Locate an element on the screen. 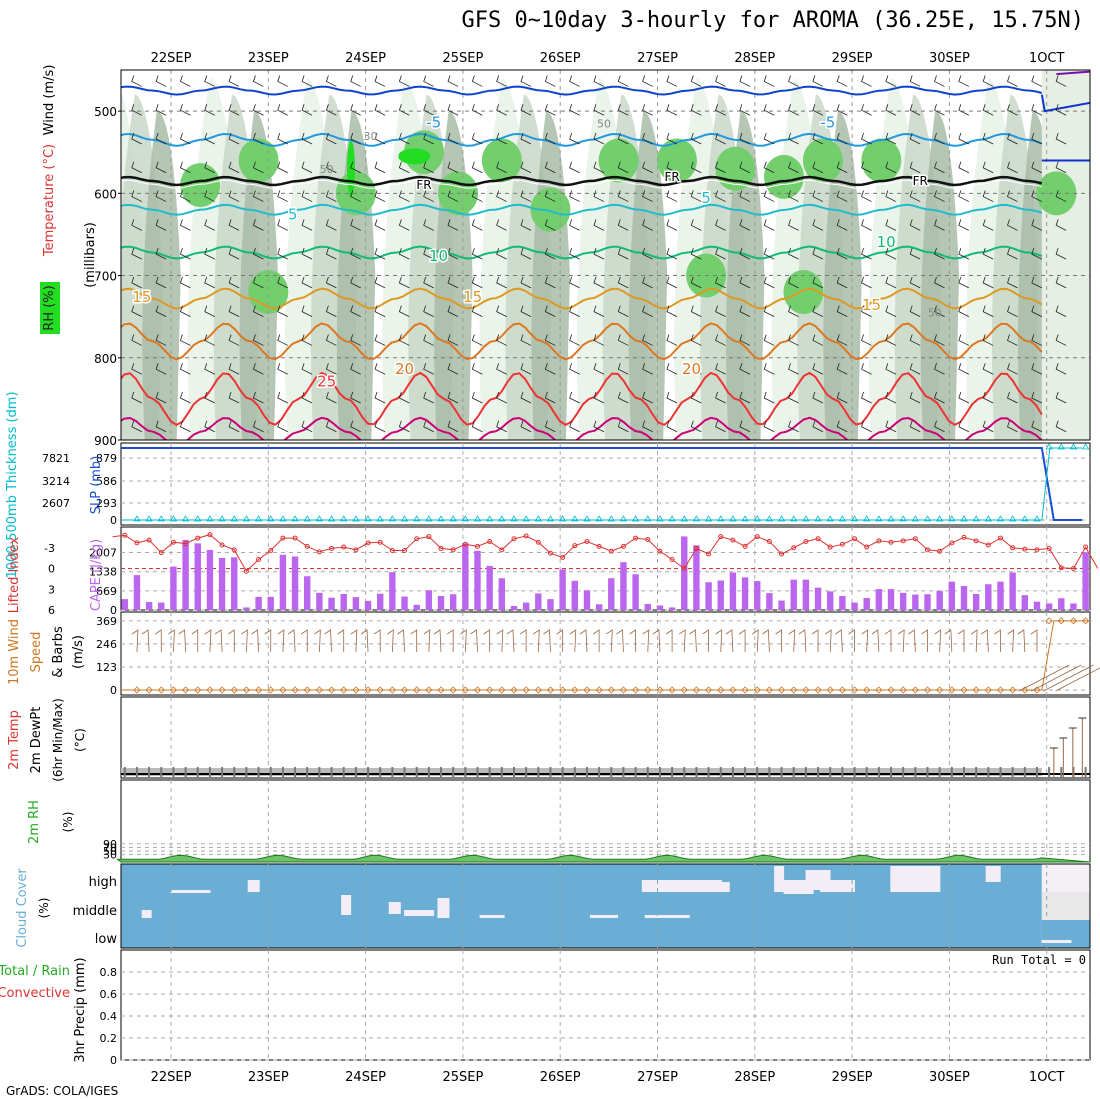  cloud-cover-axis-title: Cloud Cover is located at coordinates (22, 908).